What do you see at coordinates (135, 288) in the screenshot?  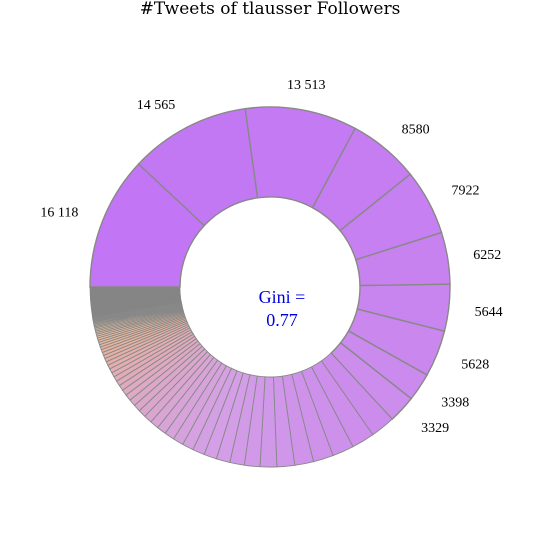 I see `donut-slice-zero` at bounding box center [135, 288].